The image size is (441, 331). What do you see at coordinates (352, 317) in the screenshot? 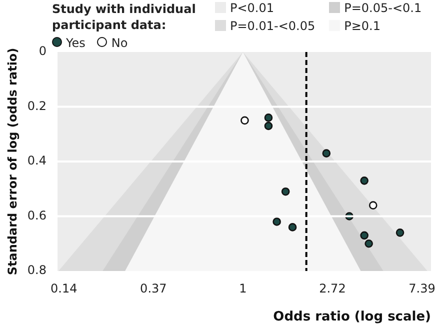
I see `x-axis-title: Odds ratio (log scale)` at bounding box center [352, 317].